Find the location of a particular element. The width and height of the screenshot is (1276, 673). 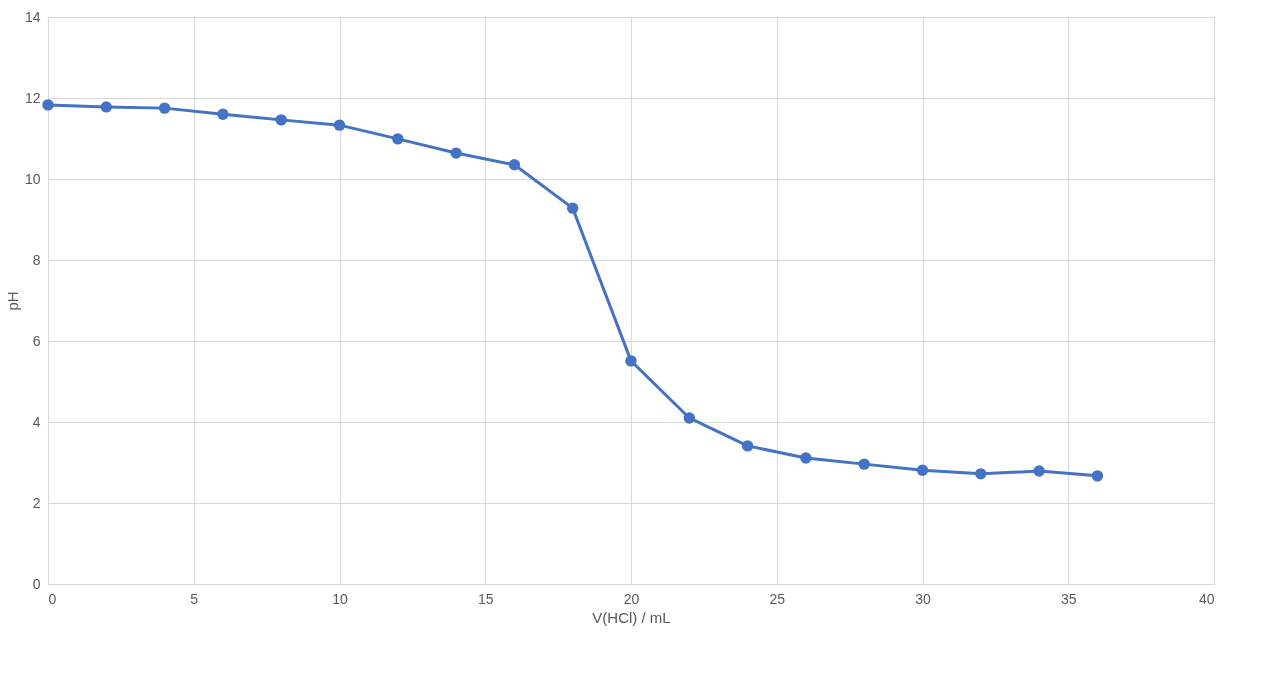

x-tick-label: 20 is located at coordinates (631, 598).